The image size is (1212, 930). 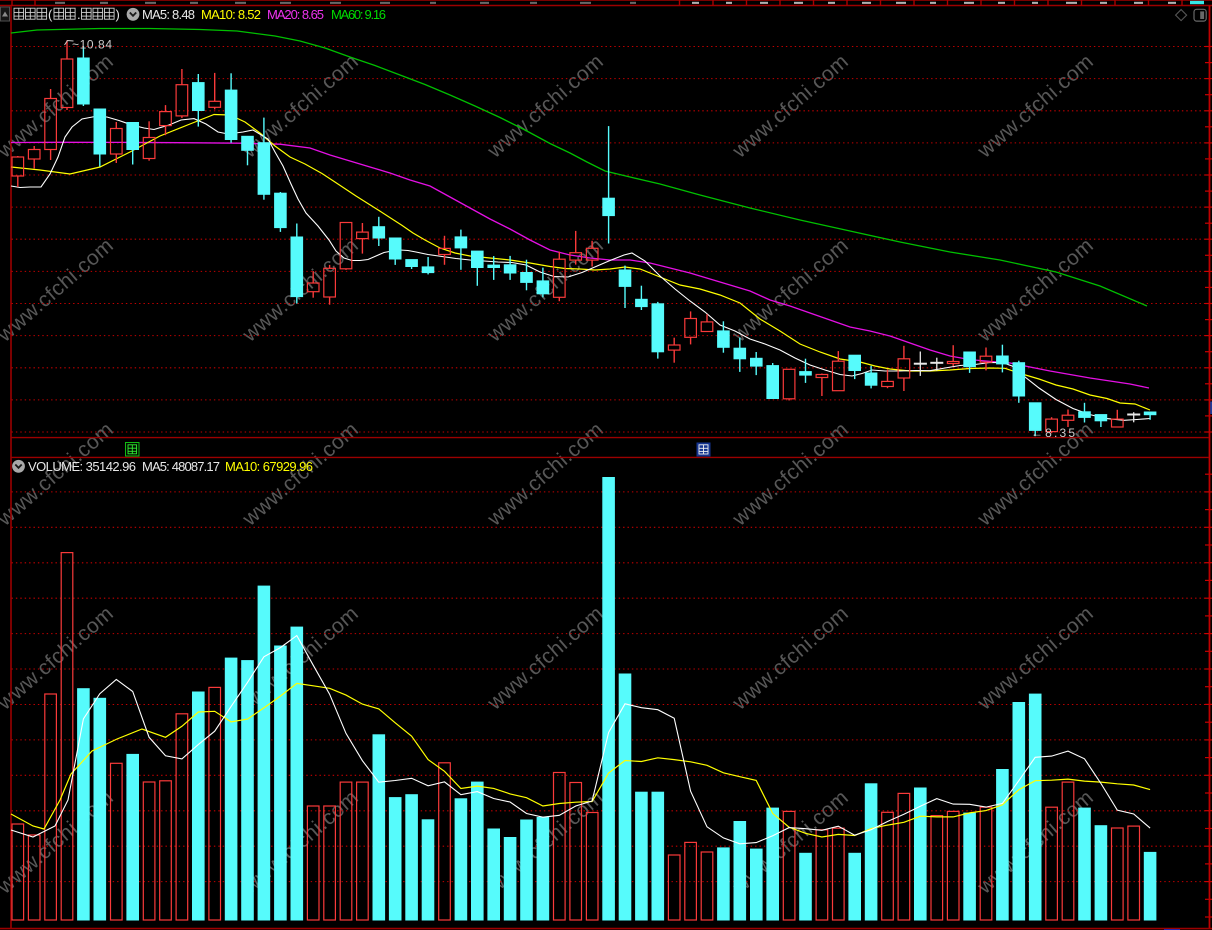 What do you see at coordinates (92, 45) in the screenshot?
I see `svg-text: ~10.84` at bounding box center [92, 45].